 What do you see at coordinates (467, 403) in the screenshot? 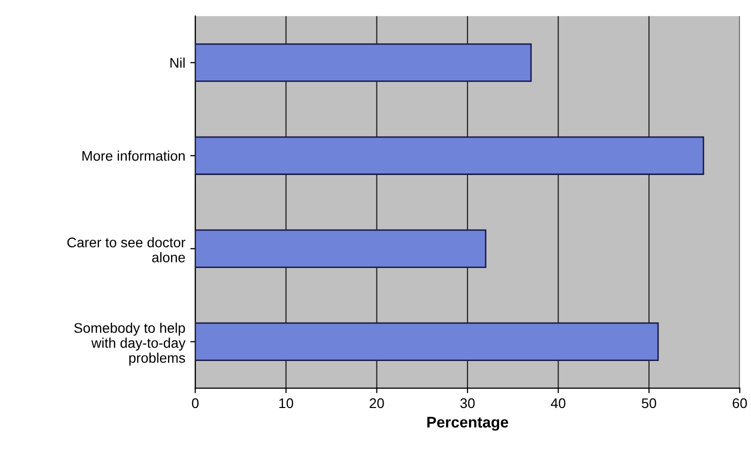
I see `x-tick-label: 30` at bounding box center [467, 403].